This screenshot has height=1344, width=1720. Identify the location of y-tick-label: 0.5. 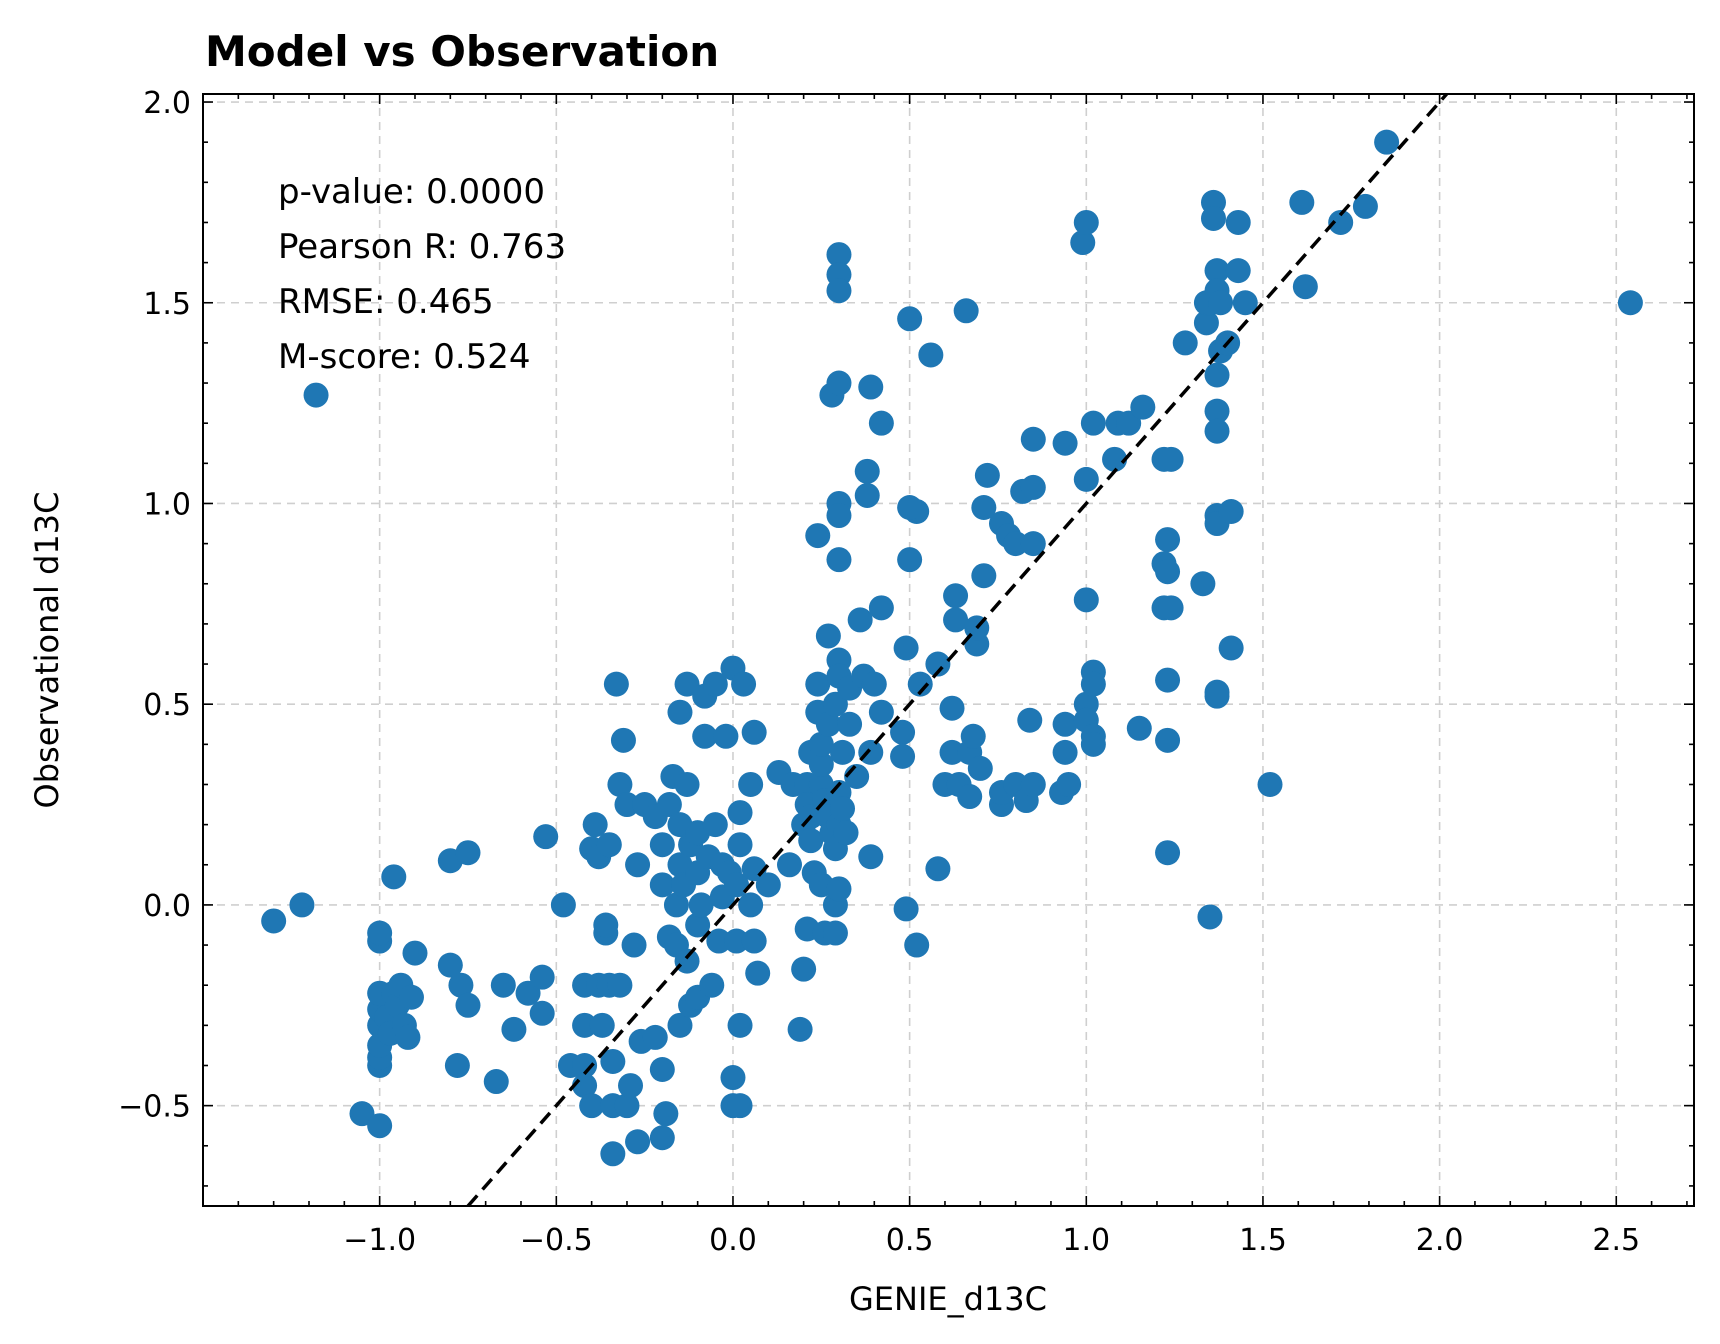
(167, 705).